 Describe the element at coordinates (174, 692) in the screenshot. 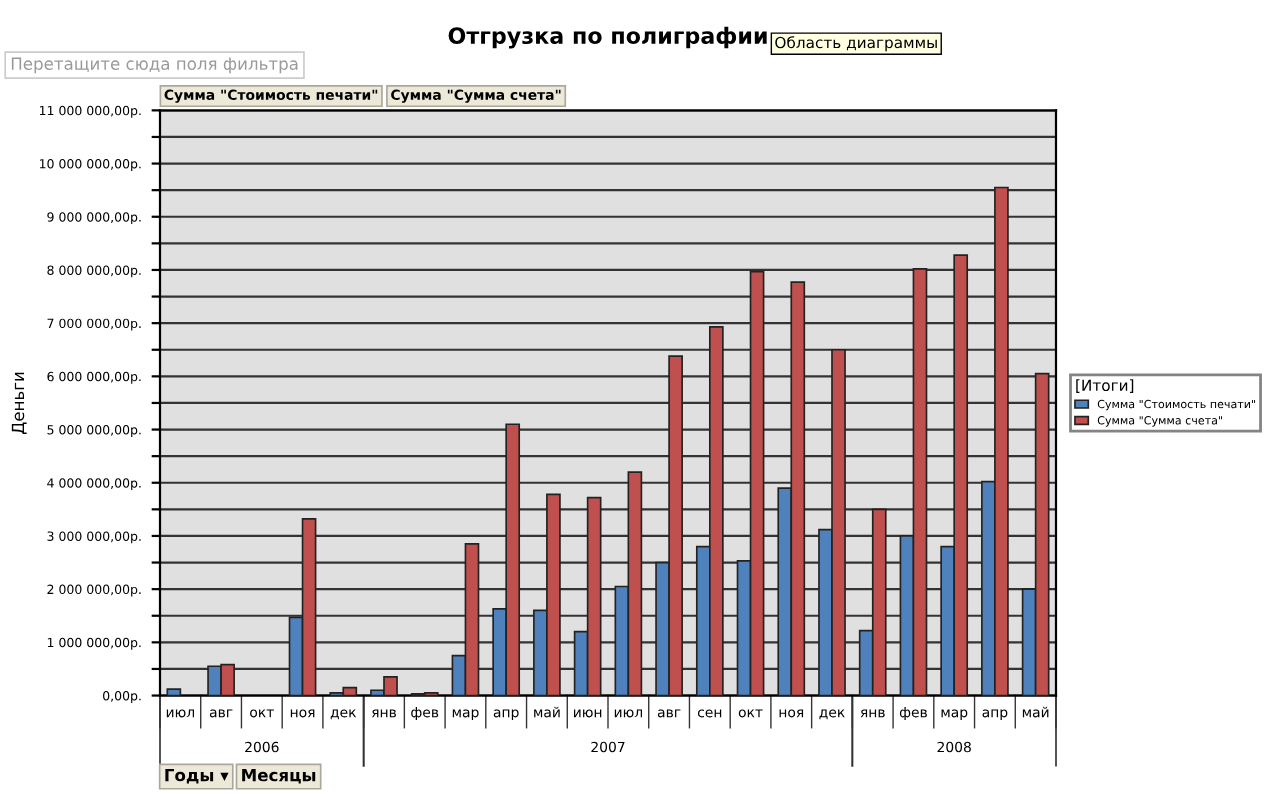

I see `bar` at that location.